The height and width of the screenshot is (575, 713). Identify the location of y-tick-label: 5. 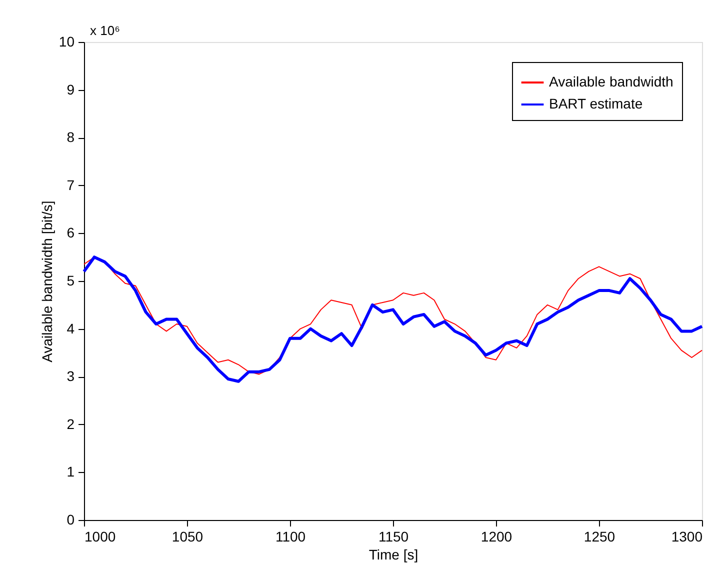
(70, 280).